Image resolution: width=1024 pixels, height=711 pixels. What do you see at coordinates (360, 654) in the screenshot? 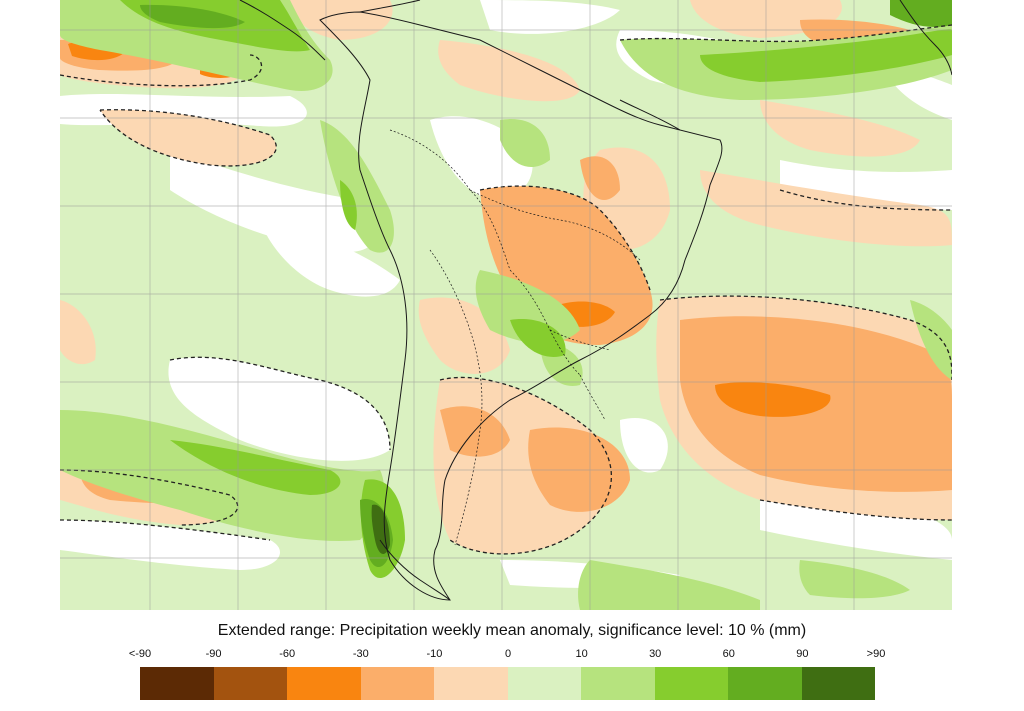
I see `colorbar-tick-label: -30` at bounding box center [360, 654].